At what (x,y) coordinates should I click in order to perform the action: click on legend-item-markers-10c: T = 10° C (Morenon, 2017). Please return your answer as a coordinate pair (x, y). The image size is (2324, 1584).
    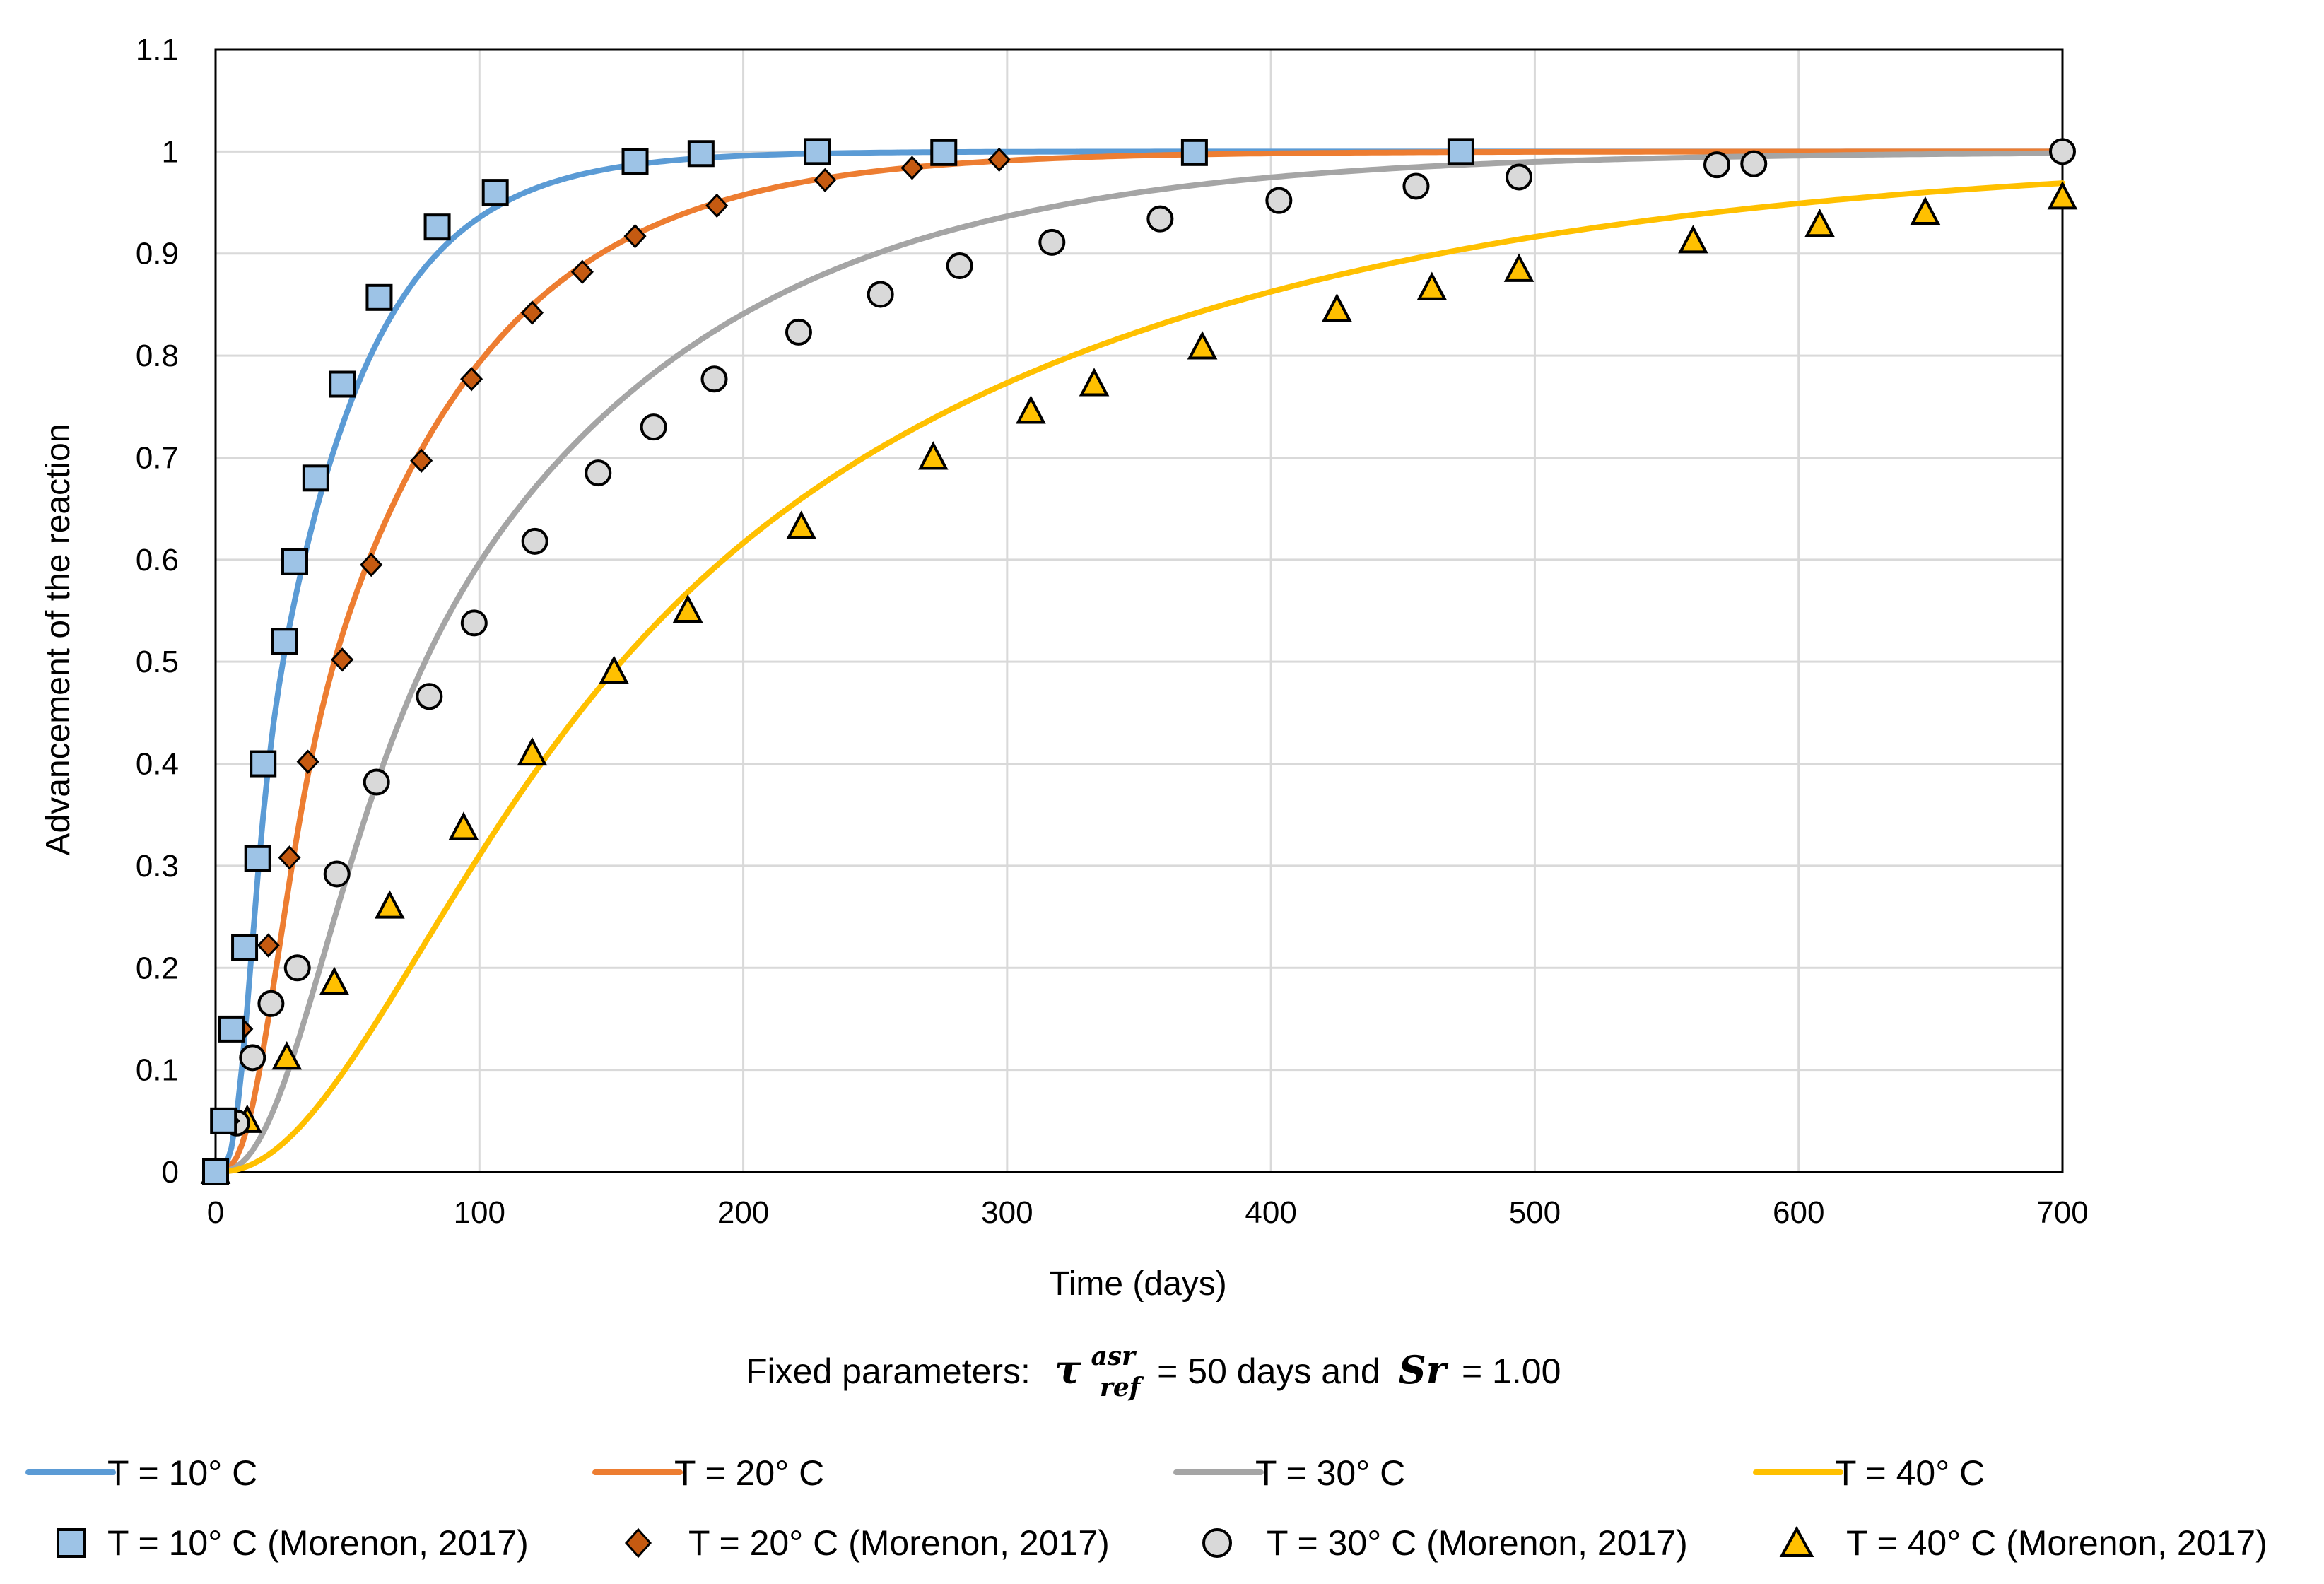
    Looking at the image, I should click on (293, 1543).